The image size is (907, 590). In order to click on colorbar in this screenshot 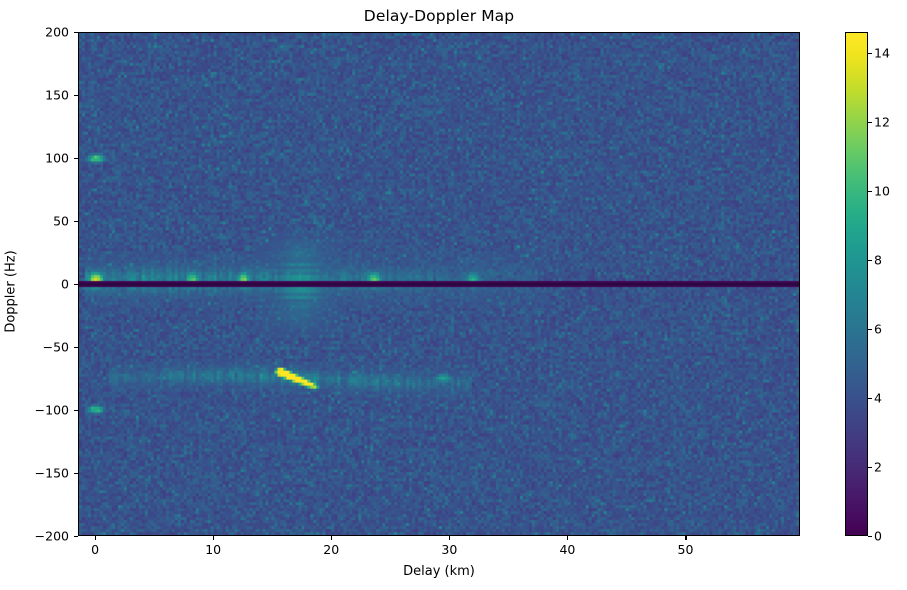, I will do `click(856, 284)`.